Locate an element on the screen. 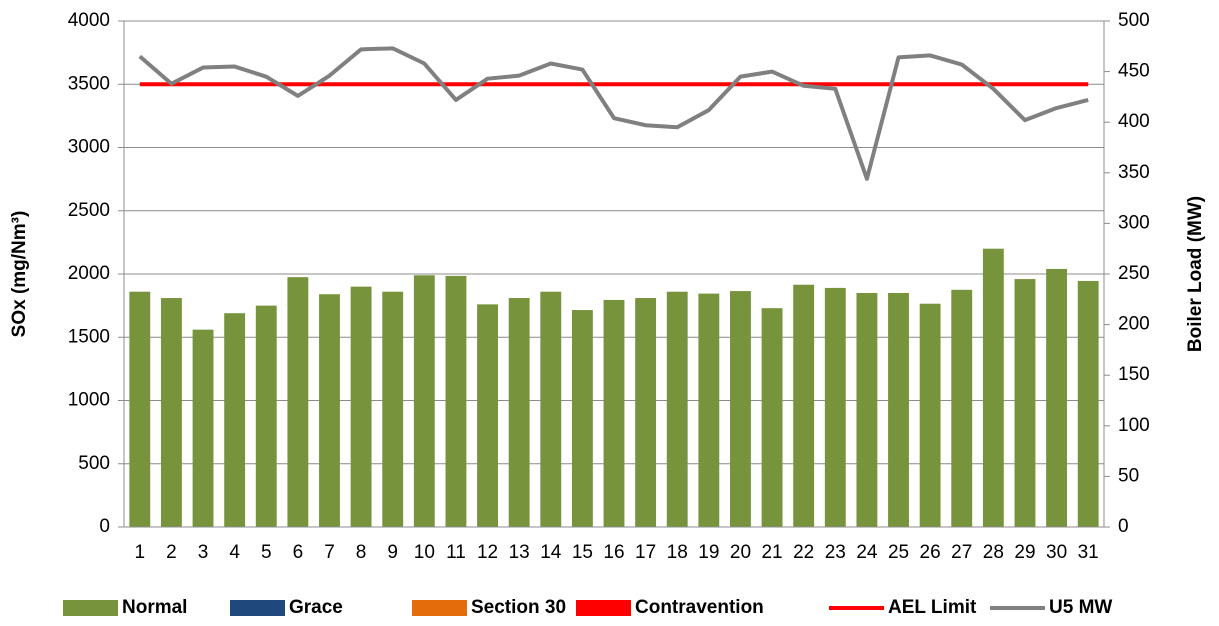  y2-tick-label: 500 is located at coordinates (1134, 20).